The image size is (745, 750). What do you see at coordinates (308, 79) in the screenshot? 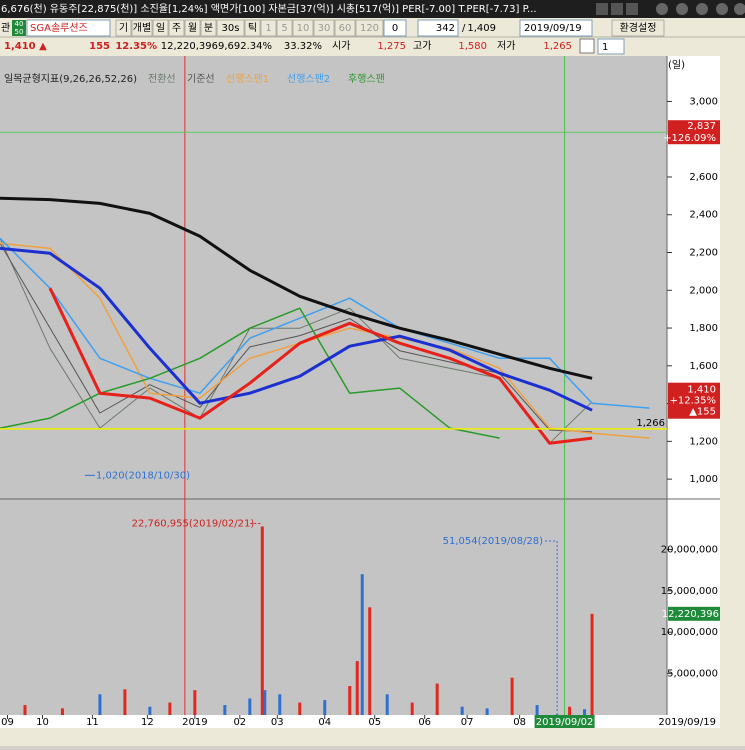
I see `legend-entry: 선행스팬2` at bounding box center [308, 79].